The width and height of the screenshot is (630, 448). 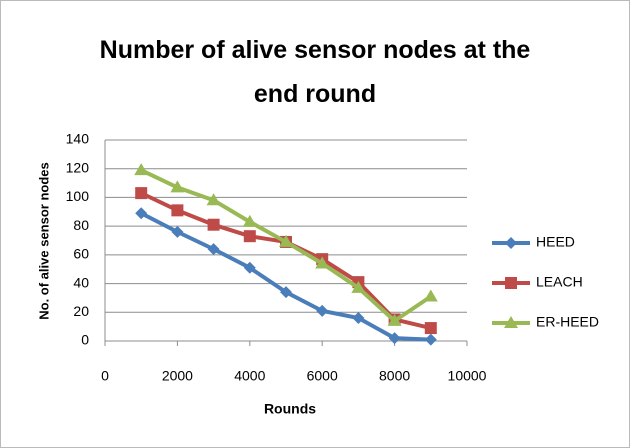 What do you see at coordinates (394, 376) in the screenshot?
I see `x-tick-label: 8000` at bounding box center [394, 376].